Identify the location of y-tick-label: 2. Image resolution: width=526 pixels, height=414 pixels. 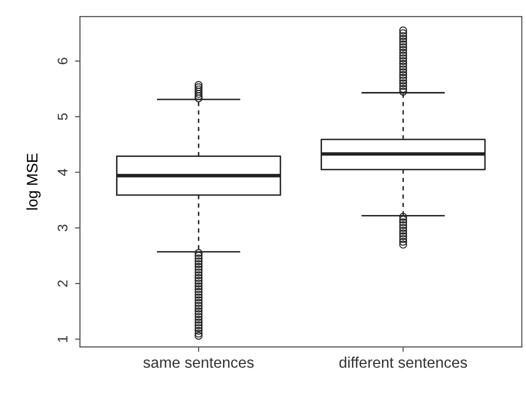
(63, 283).